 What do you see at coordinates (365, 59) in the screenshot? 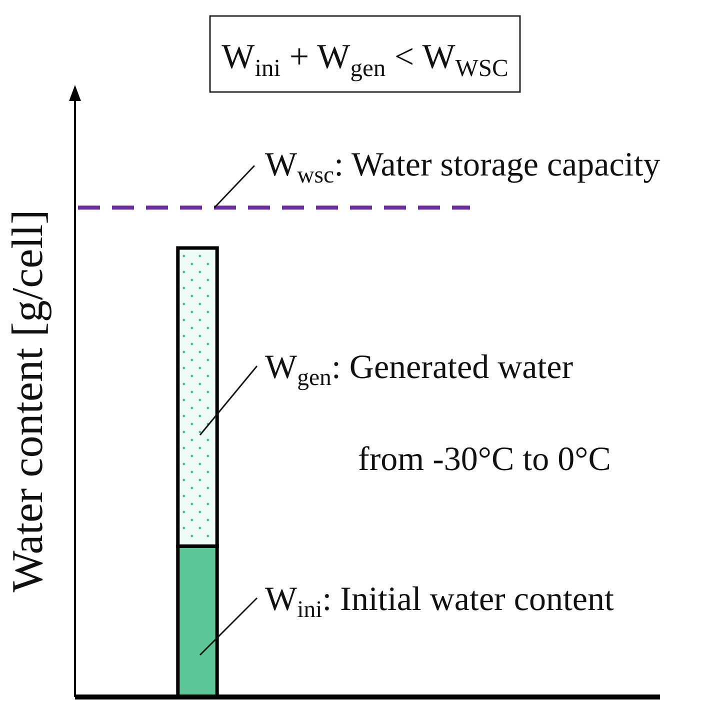
I see `text: W$_{ini}$ + W$_{gen}$ < W$_{WSC}$` at bounding box center [365, 59].